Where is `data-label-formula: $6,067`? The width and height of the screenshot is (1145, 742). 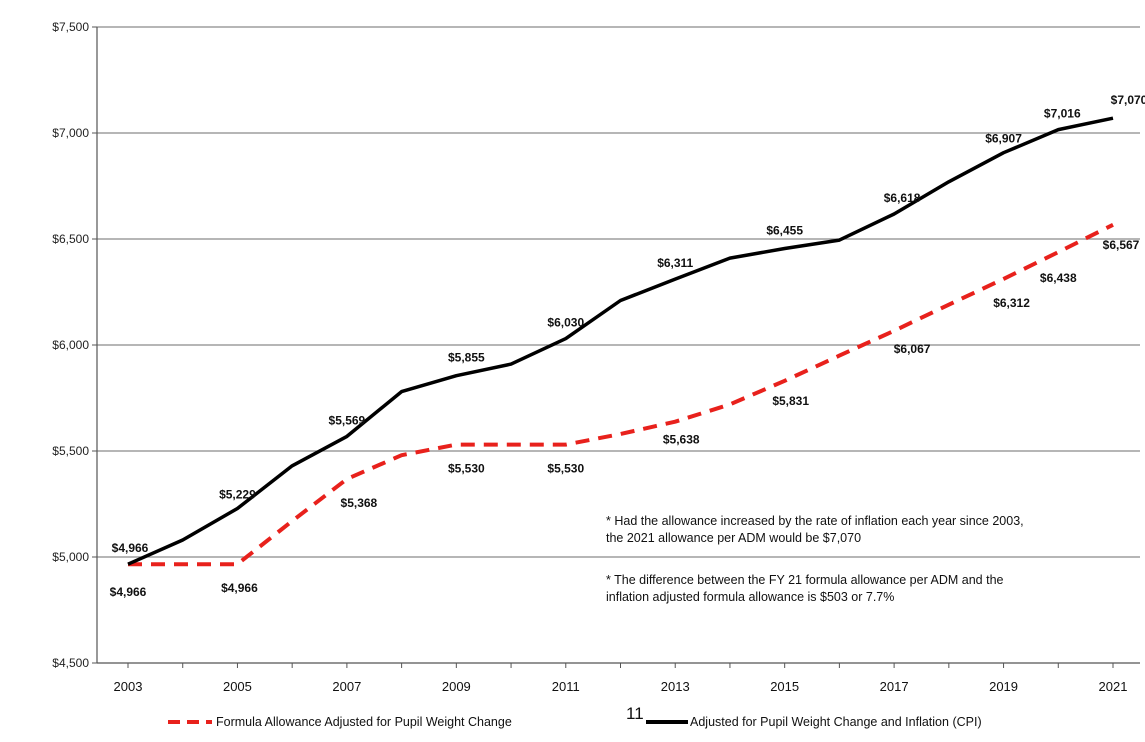 data-label-formula: $6,067 is located at coordinates (912, 349).